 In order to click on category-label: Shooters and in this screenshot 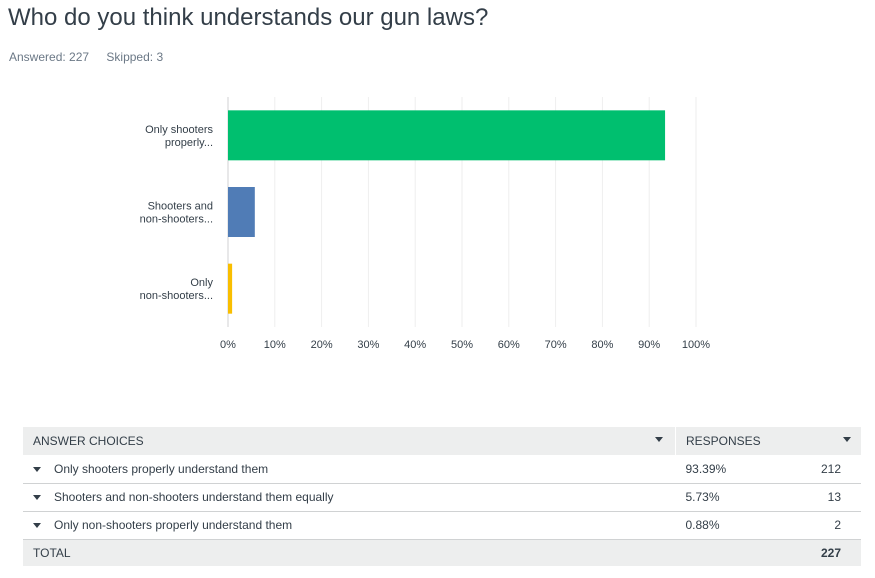, I will do `click(180, 207)`.